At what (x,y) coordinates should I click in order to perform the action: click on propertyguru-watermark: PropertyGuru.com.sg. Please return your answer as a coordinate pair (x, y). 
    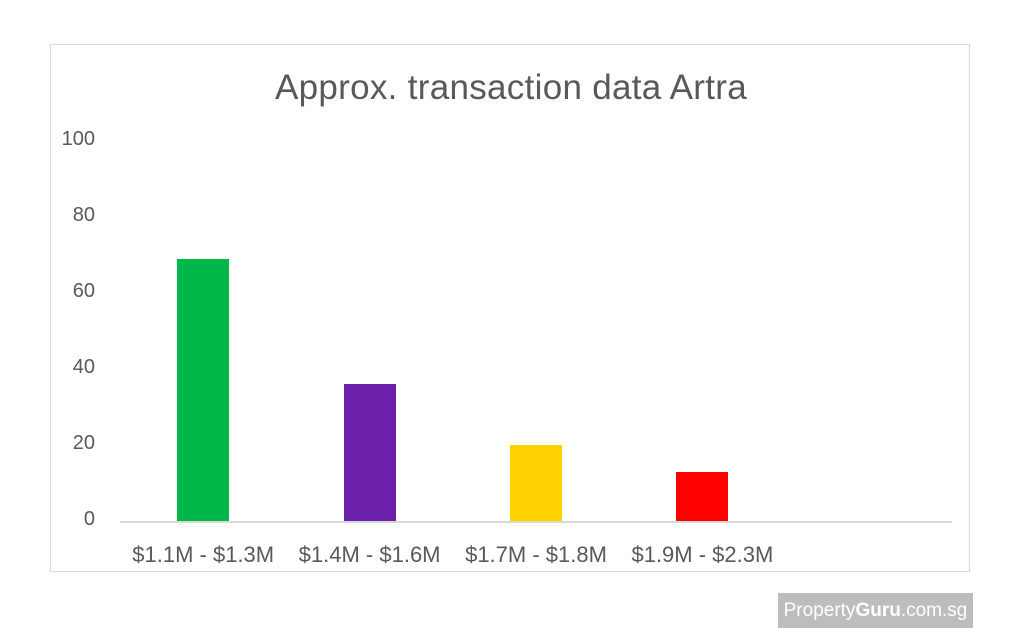
    Looking at the image, I should click on (875, 610).